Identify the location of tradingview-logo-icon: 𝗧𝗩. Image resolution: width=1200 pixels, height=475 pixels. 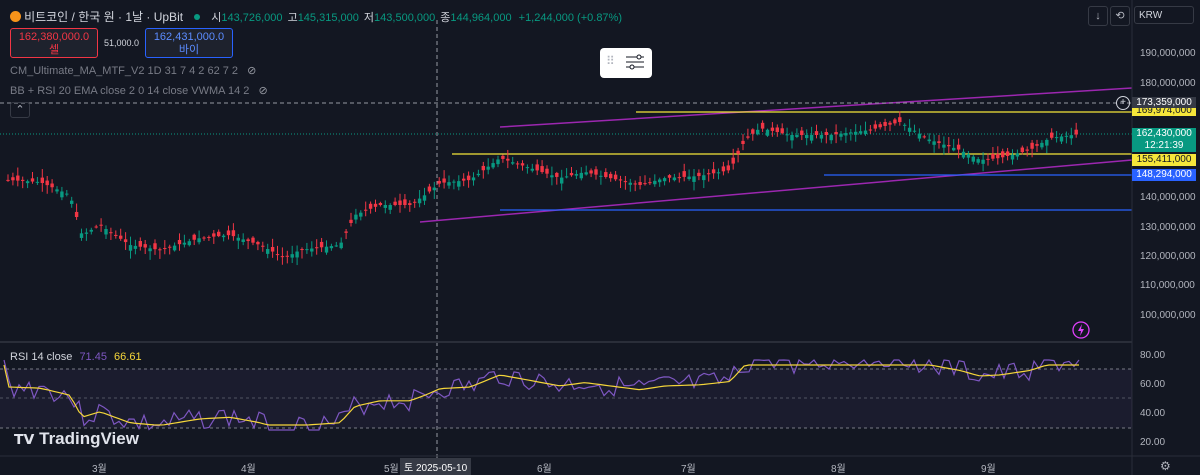
(24, 439).